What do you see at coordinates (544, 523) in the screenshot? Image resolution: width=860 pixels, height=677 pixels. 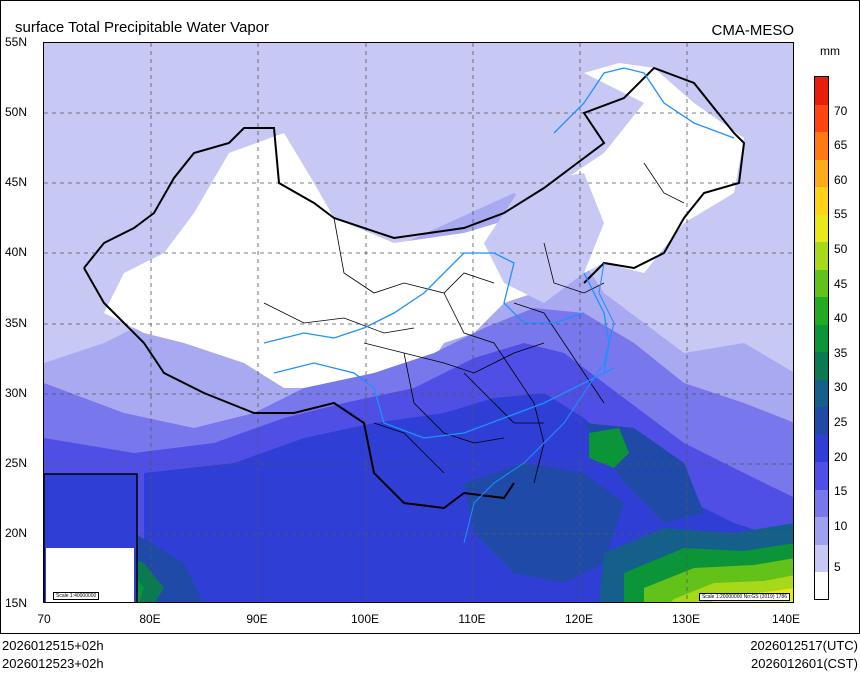 I see `contour-25-30-sea` at bounding box center [544, 523].